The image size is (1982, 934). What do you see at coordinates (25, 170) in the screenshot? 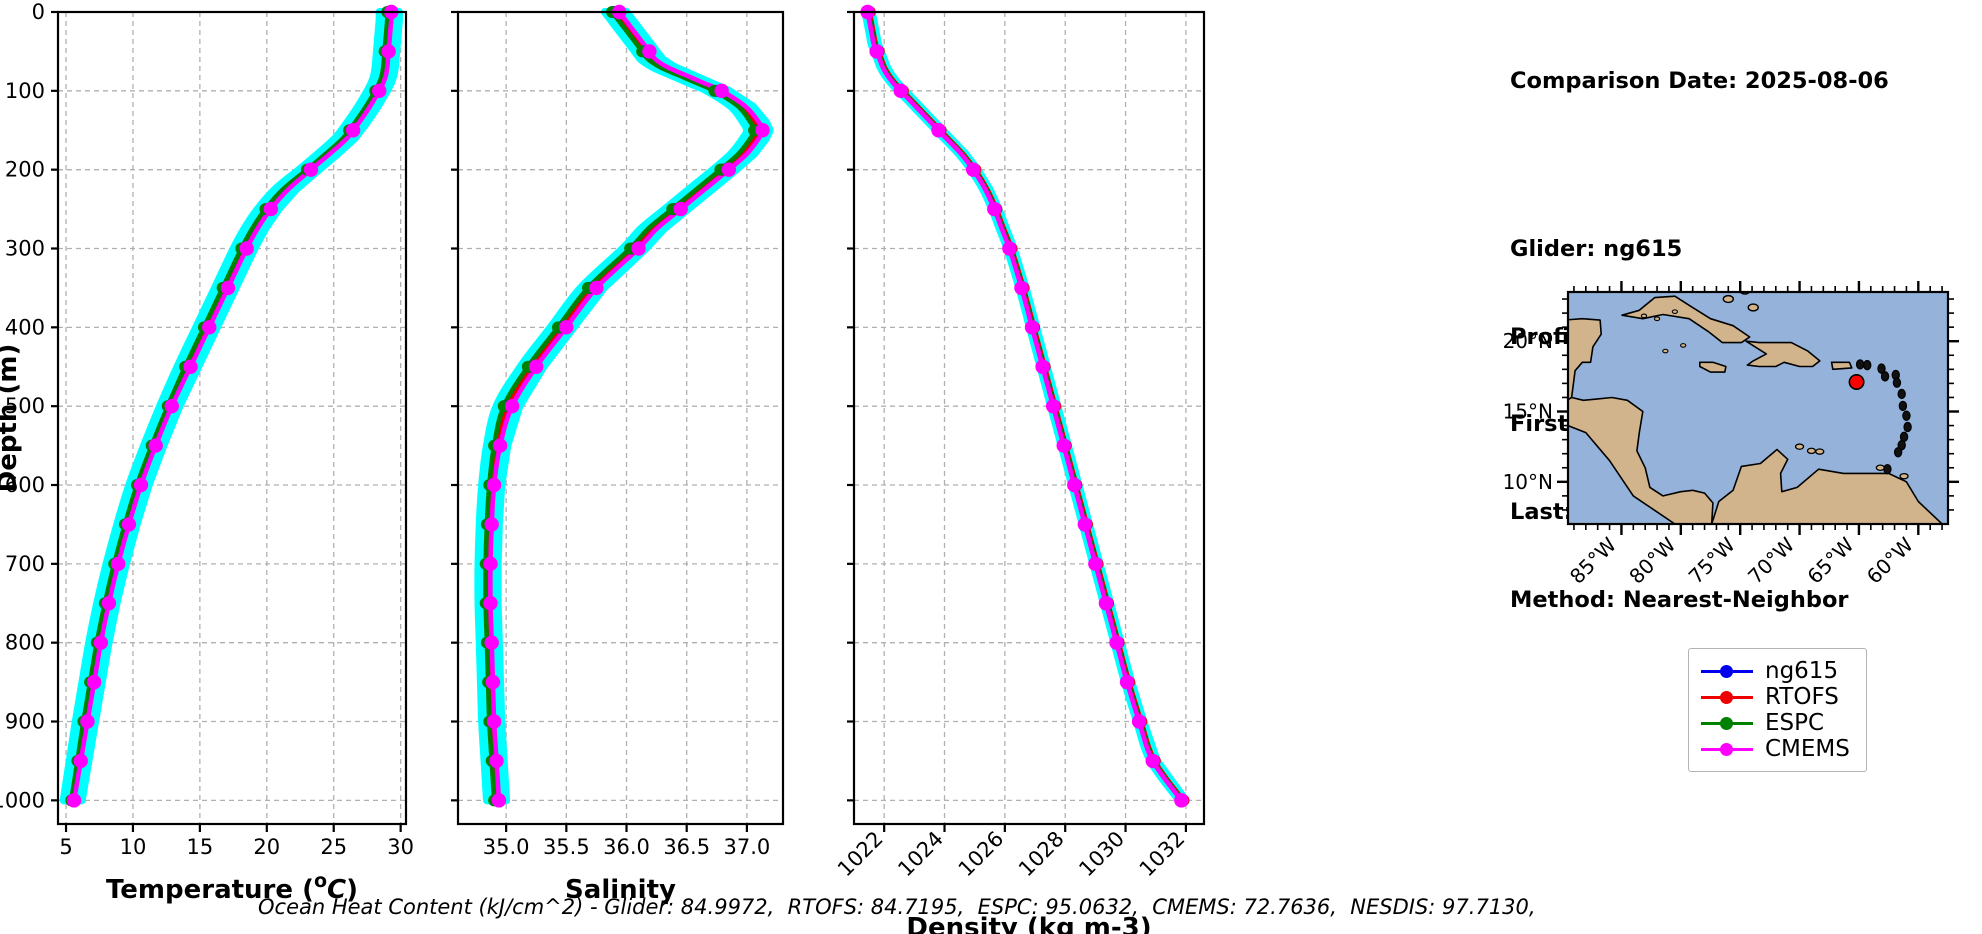
I see `svg-text: 200` at bounding box center [25, 170].